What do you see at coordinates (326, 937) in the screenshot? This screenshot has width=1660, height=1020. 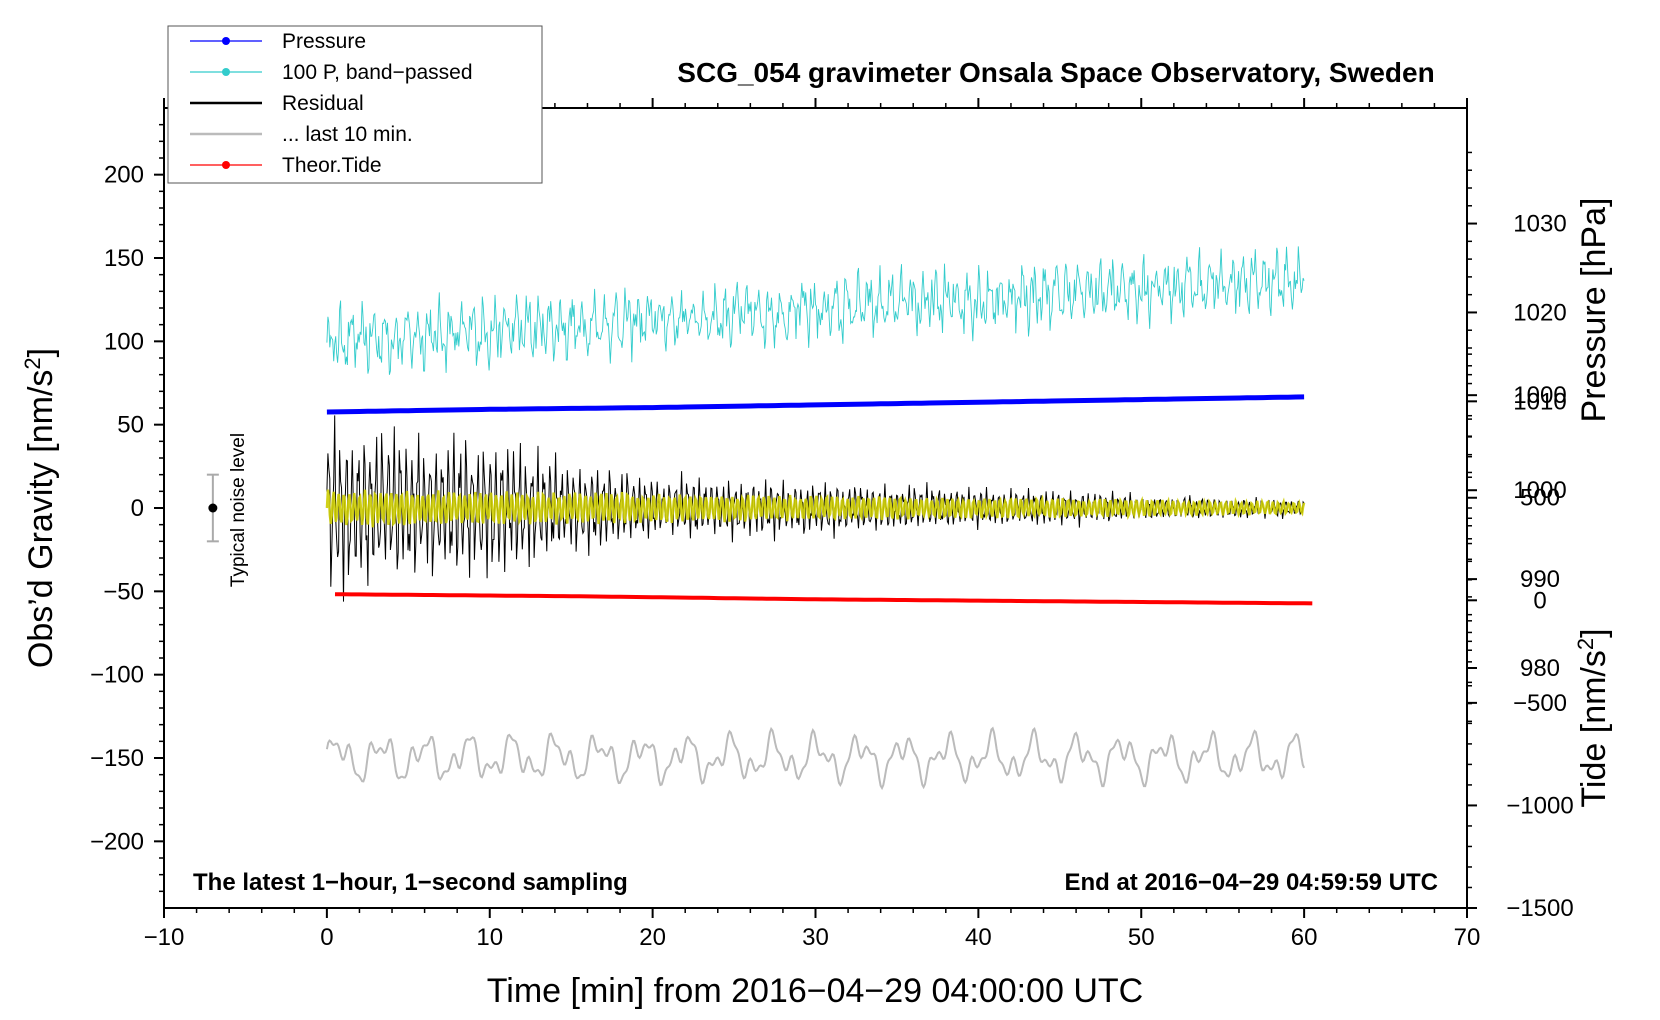 I see `x-tick-label: 0` at bounding box center [326, 937].